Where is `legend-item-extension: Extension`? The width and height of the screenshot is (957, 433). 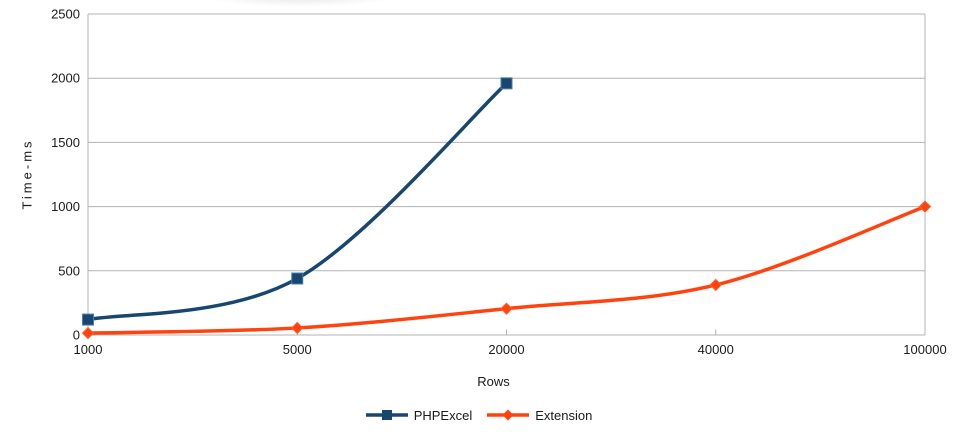 legend-item-extension: Extension is located at coordinates (539, 415).